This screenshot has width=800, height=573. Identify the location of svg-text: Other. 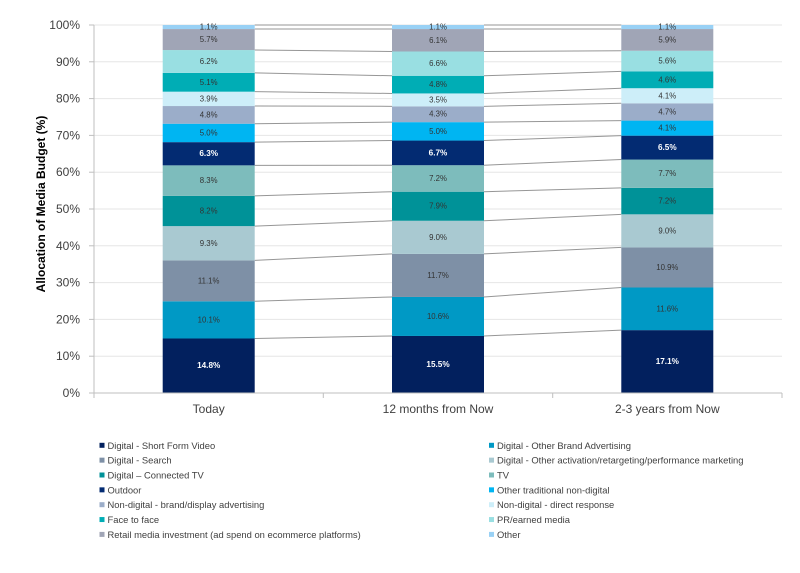
(508, 534).